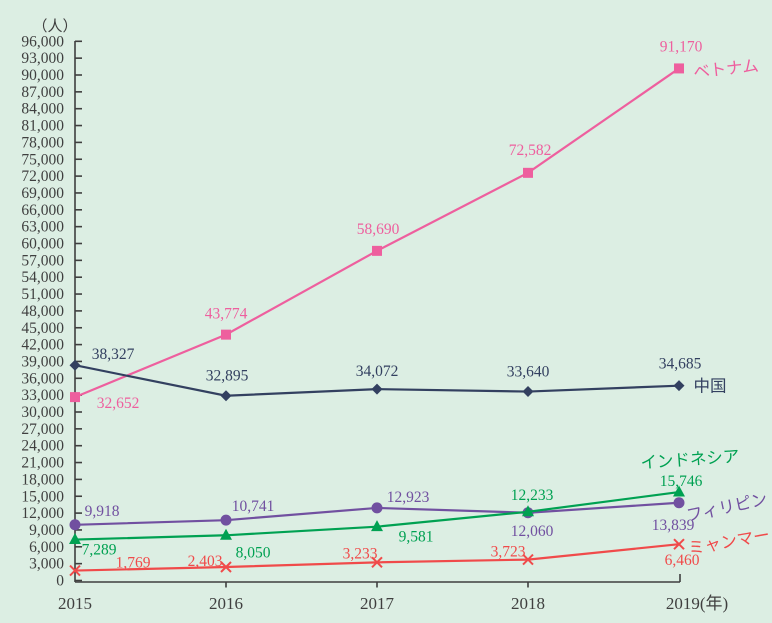 The width and height of the screenshot is (772, 623). I want to click on series-vietnam-value-label: 72,582, so click(530, 150).